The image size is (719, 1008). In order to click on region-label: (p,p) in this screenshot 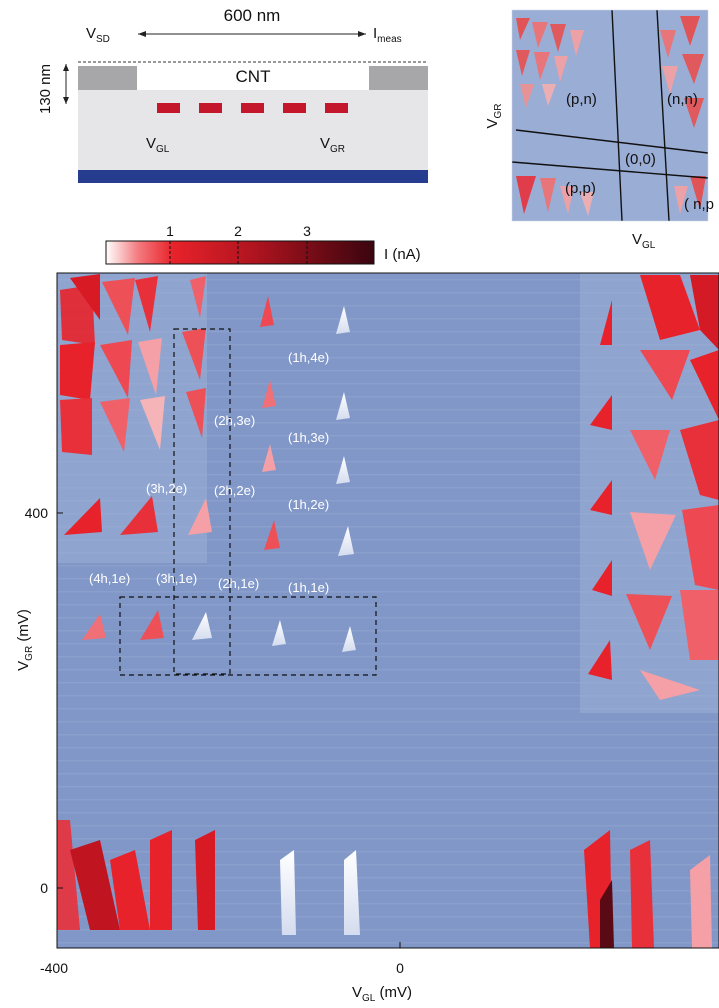, I will do `click(580, 188)`.